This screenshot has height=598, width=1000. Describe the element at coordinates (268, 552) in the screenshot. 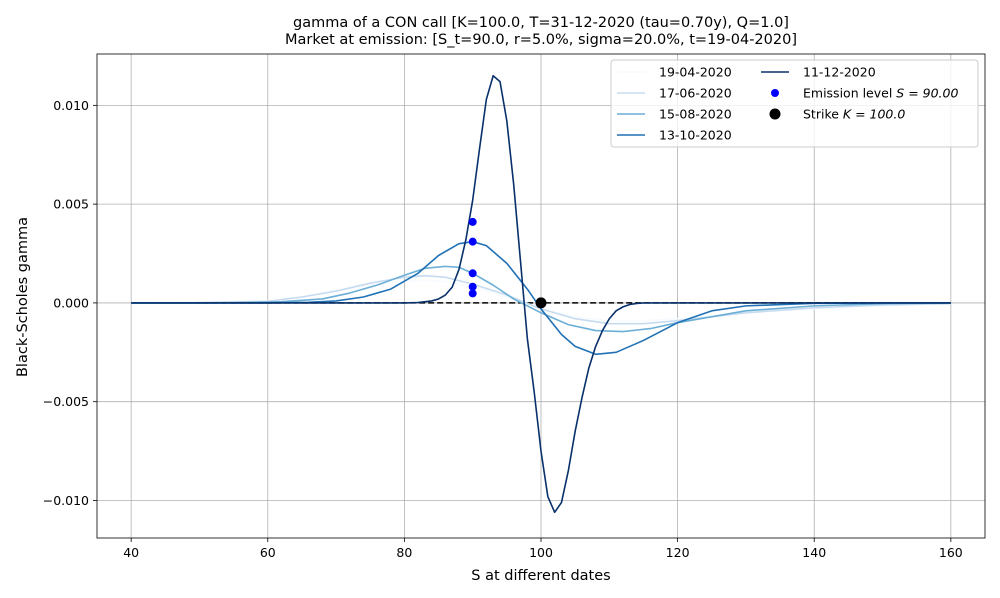

I see `x-tick-label: 60` at that location.